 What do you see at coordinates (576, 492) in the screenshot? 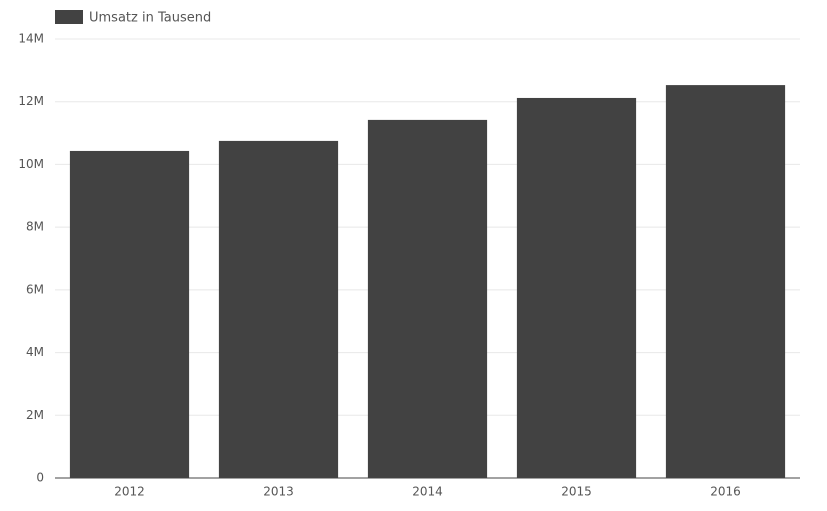
I see `x-tick-label: 2015` at bounding box center [576, 492].